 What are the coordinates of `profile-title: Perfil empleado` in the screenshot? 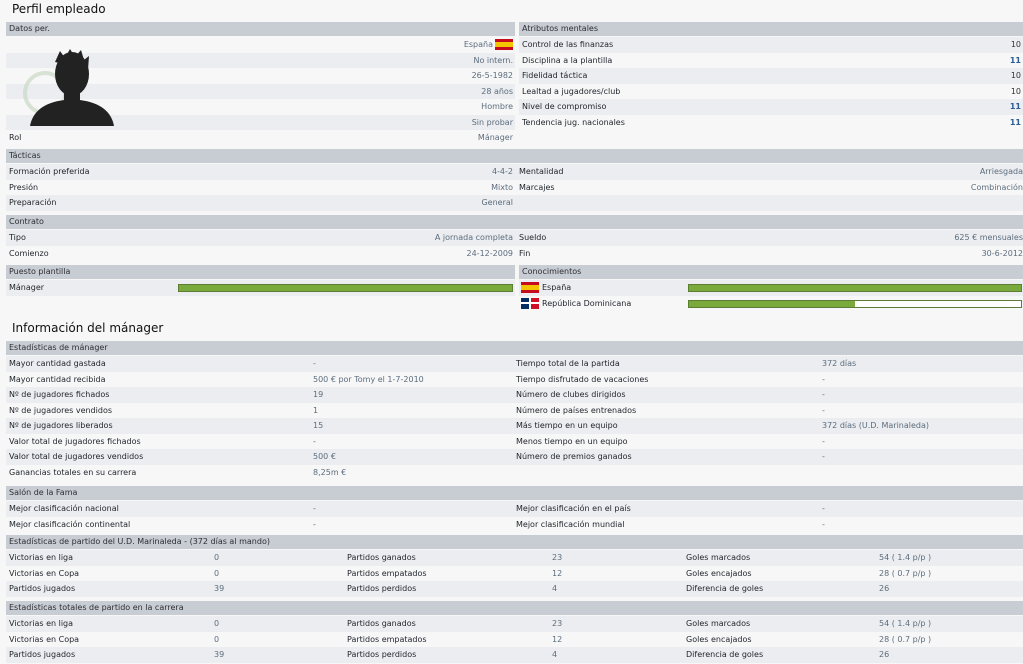 It's located at (59, 9).